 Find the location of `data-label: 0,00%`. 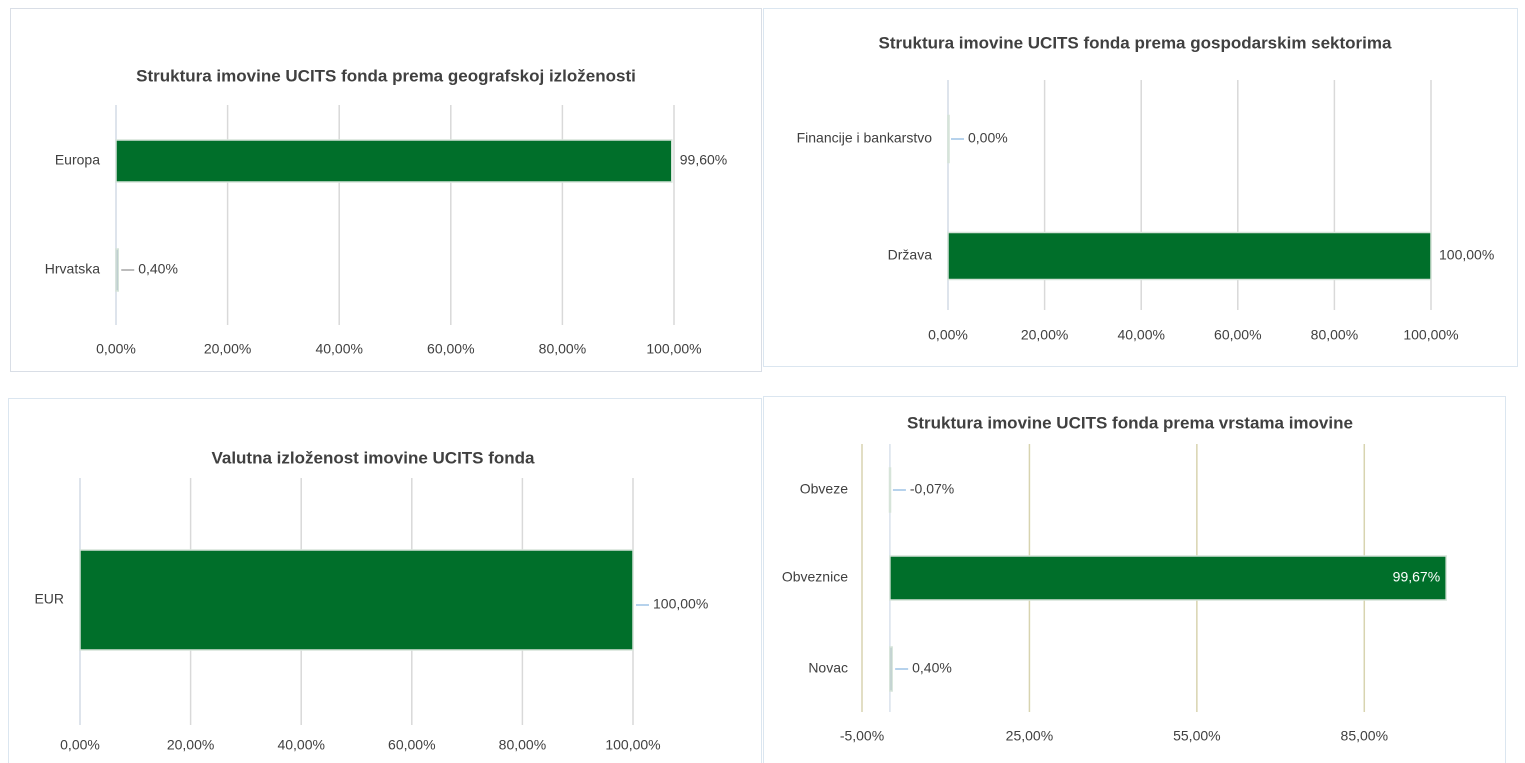

data-label: 0,00% is located at coordinates (988, 138).